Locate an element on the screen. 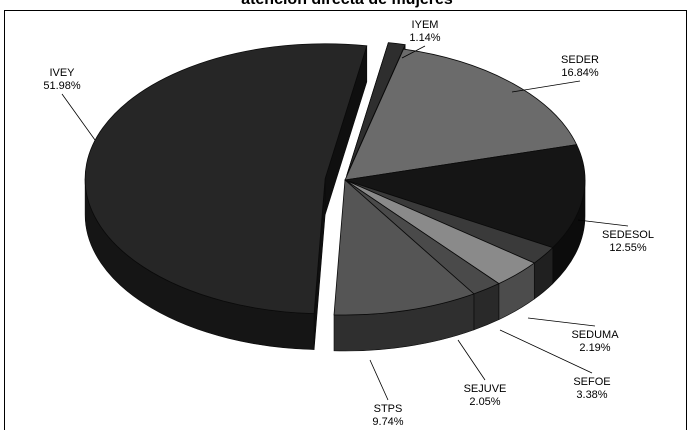  chart-title: atención directa de mujeres is located at coordinates (347, 4).